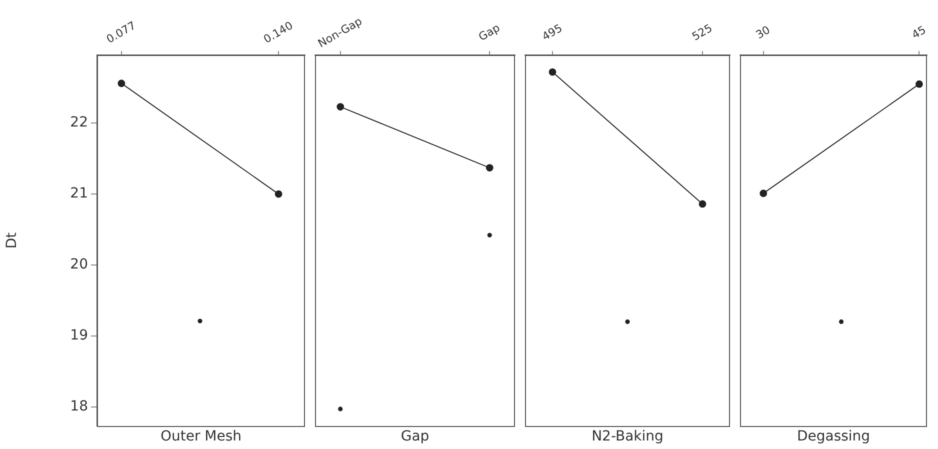 The height and width of the screenshot is (449, 938). What do you see at coordinates (415, 436) in the screenshot?
I see `x-axis-title: Gap` at bounding box center [415, 436].